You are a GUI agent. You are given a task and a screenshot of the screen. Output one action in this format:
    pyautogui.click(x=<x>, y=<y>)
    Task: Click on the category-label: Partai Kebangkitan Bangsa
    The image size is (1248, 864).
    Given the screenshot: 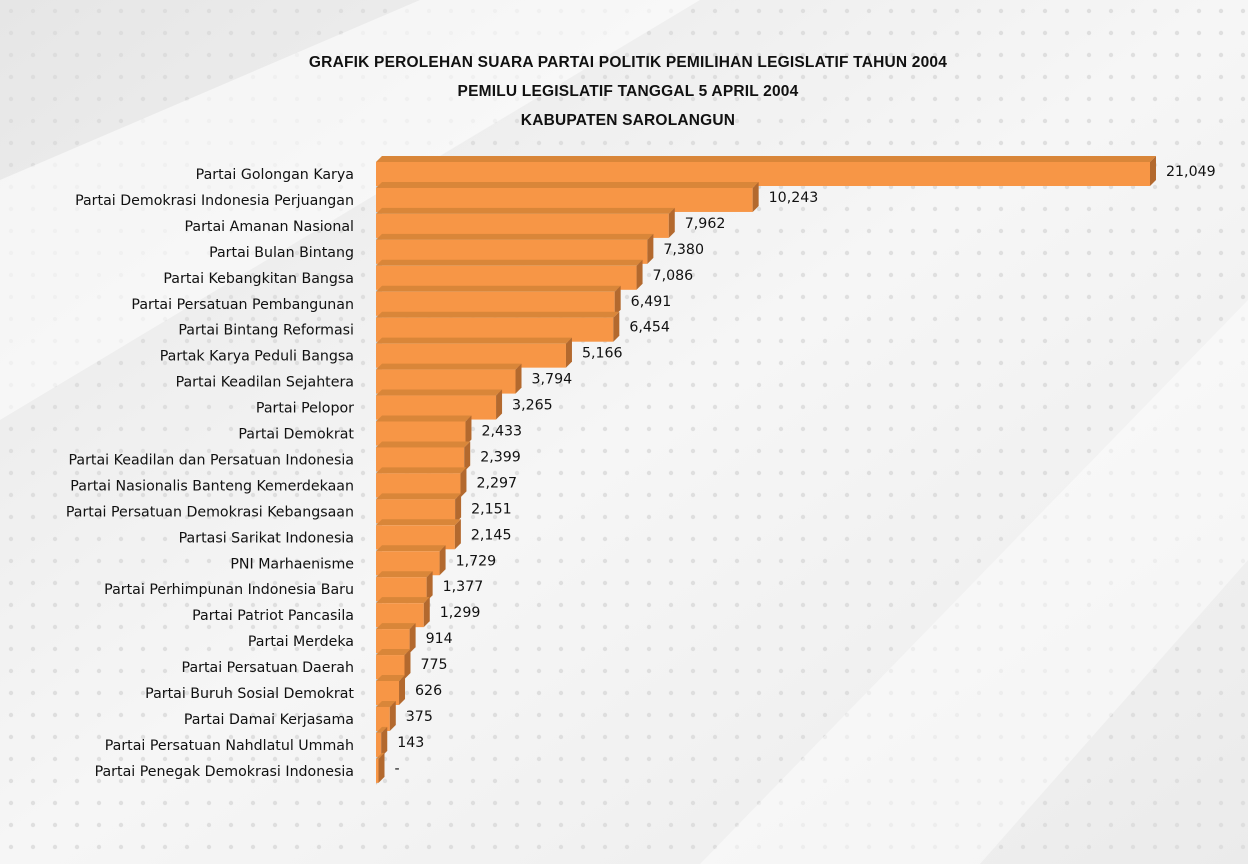 What is the action you would take?
    pyautogui.click(x=258, y=279)
    